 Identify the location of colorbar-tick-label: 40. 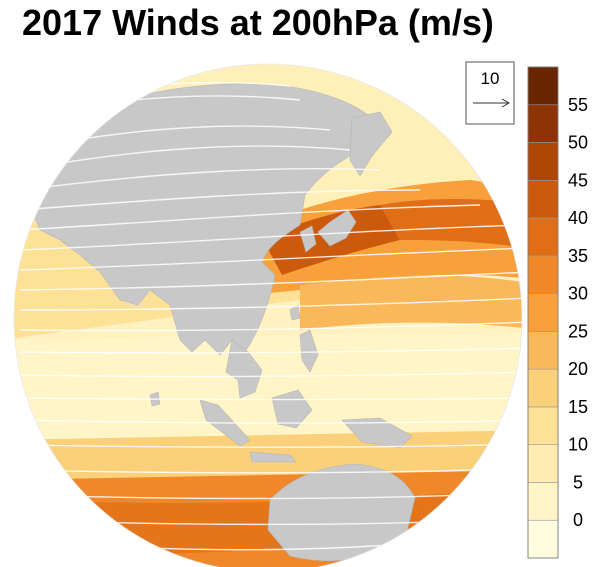
(578, 218).